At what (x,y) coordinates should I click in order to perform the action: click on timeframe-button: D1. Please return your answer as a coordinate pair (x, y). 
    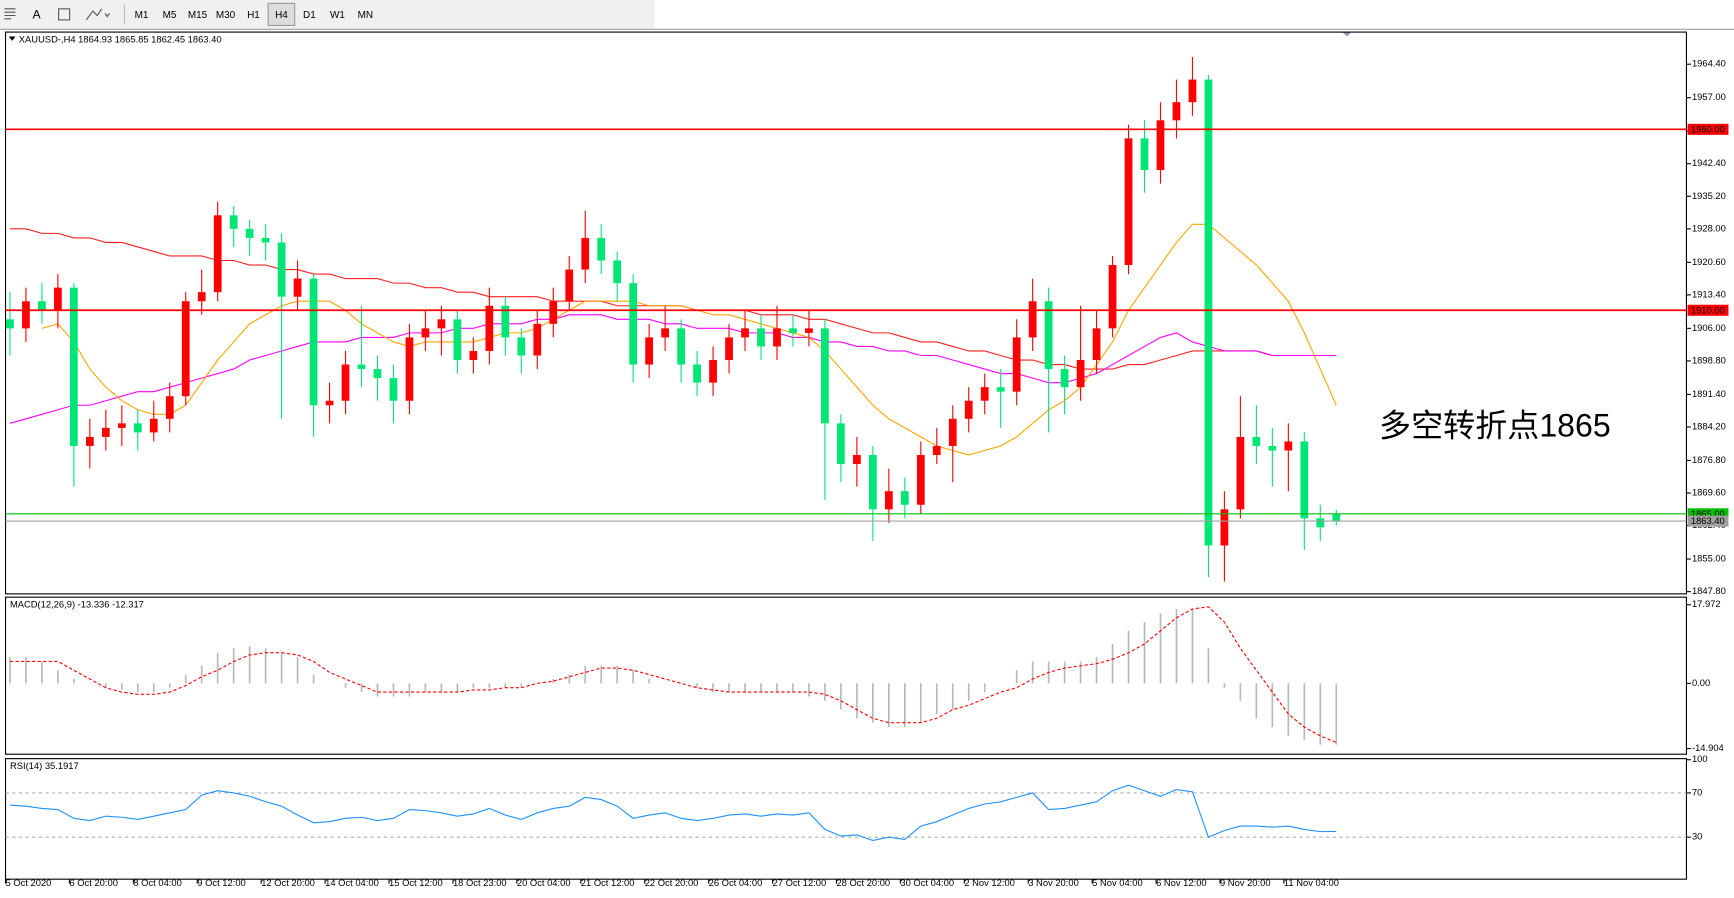
    Looking at the image, I should click on (309, 14).